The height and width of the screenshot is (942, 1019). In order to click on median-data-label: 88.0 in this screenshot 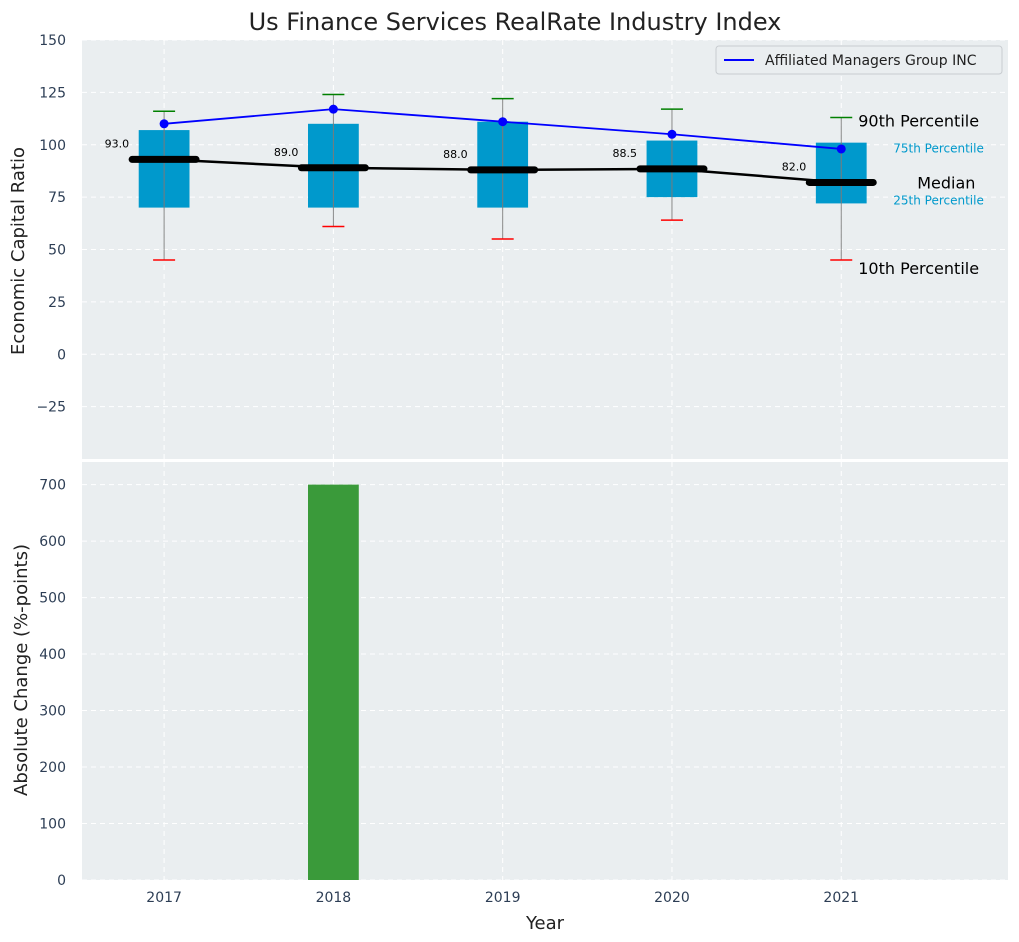, I will do `click(455, 154)`.